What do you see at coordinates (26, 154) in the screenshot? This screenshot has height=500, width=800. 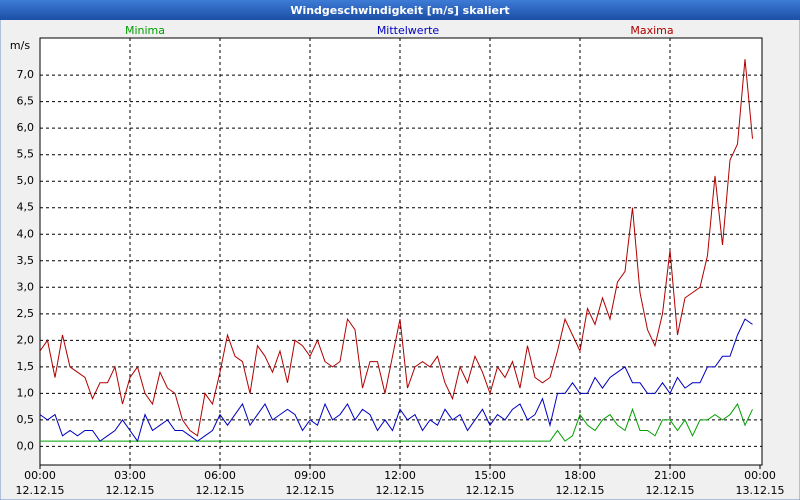 I see `y-tick-label: 5,5` at bounding box center [26, 154].